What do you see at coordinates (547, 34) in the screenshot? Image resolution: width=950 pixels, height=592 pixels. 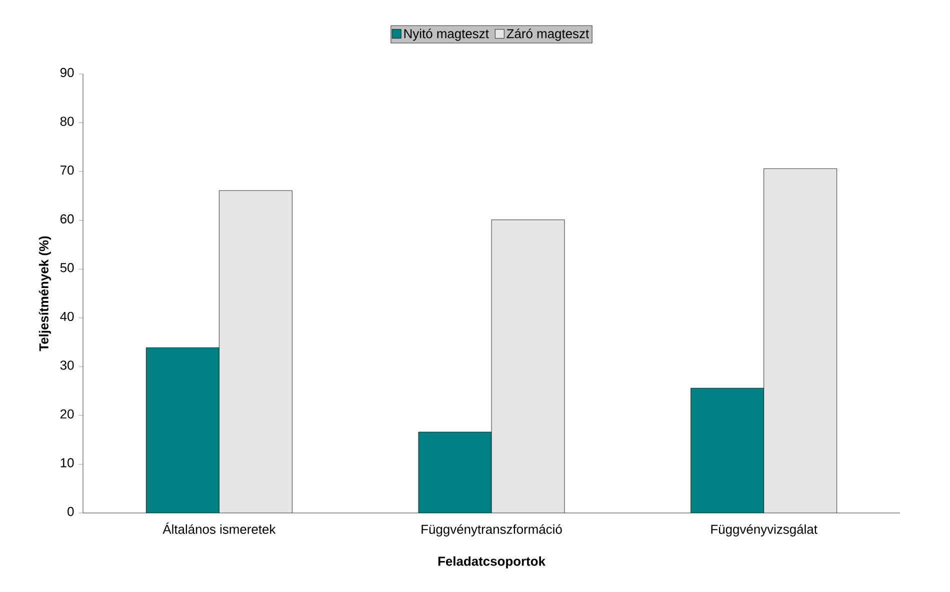 I see `legend-label: Záró magteszt` at bounding box center [547, 34].